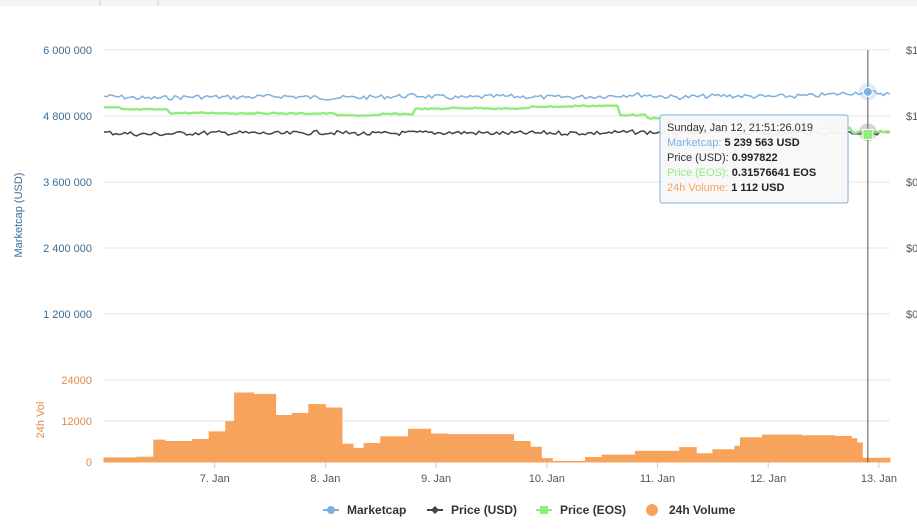 This screenshot has height=529, width=917. I want to click on tooltip-row-label: 24h Volume:, so click(699, 188).